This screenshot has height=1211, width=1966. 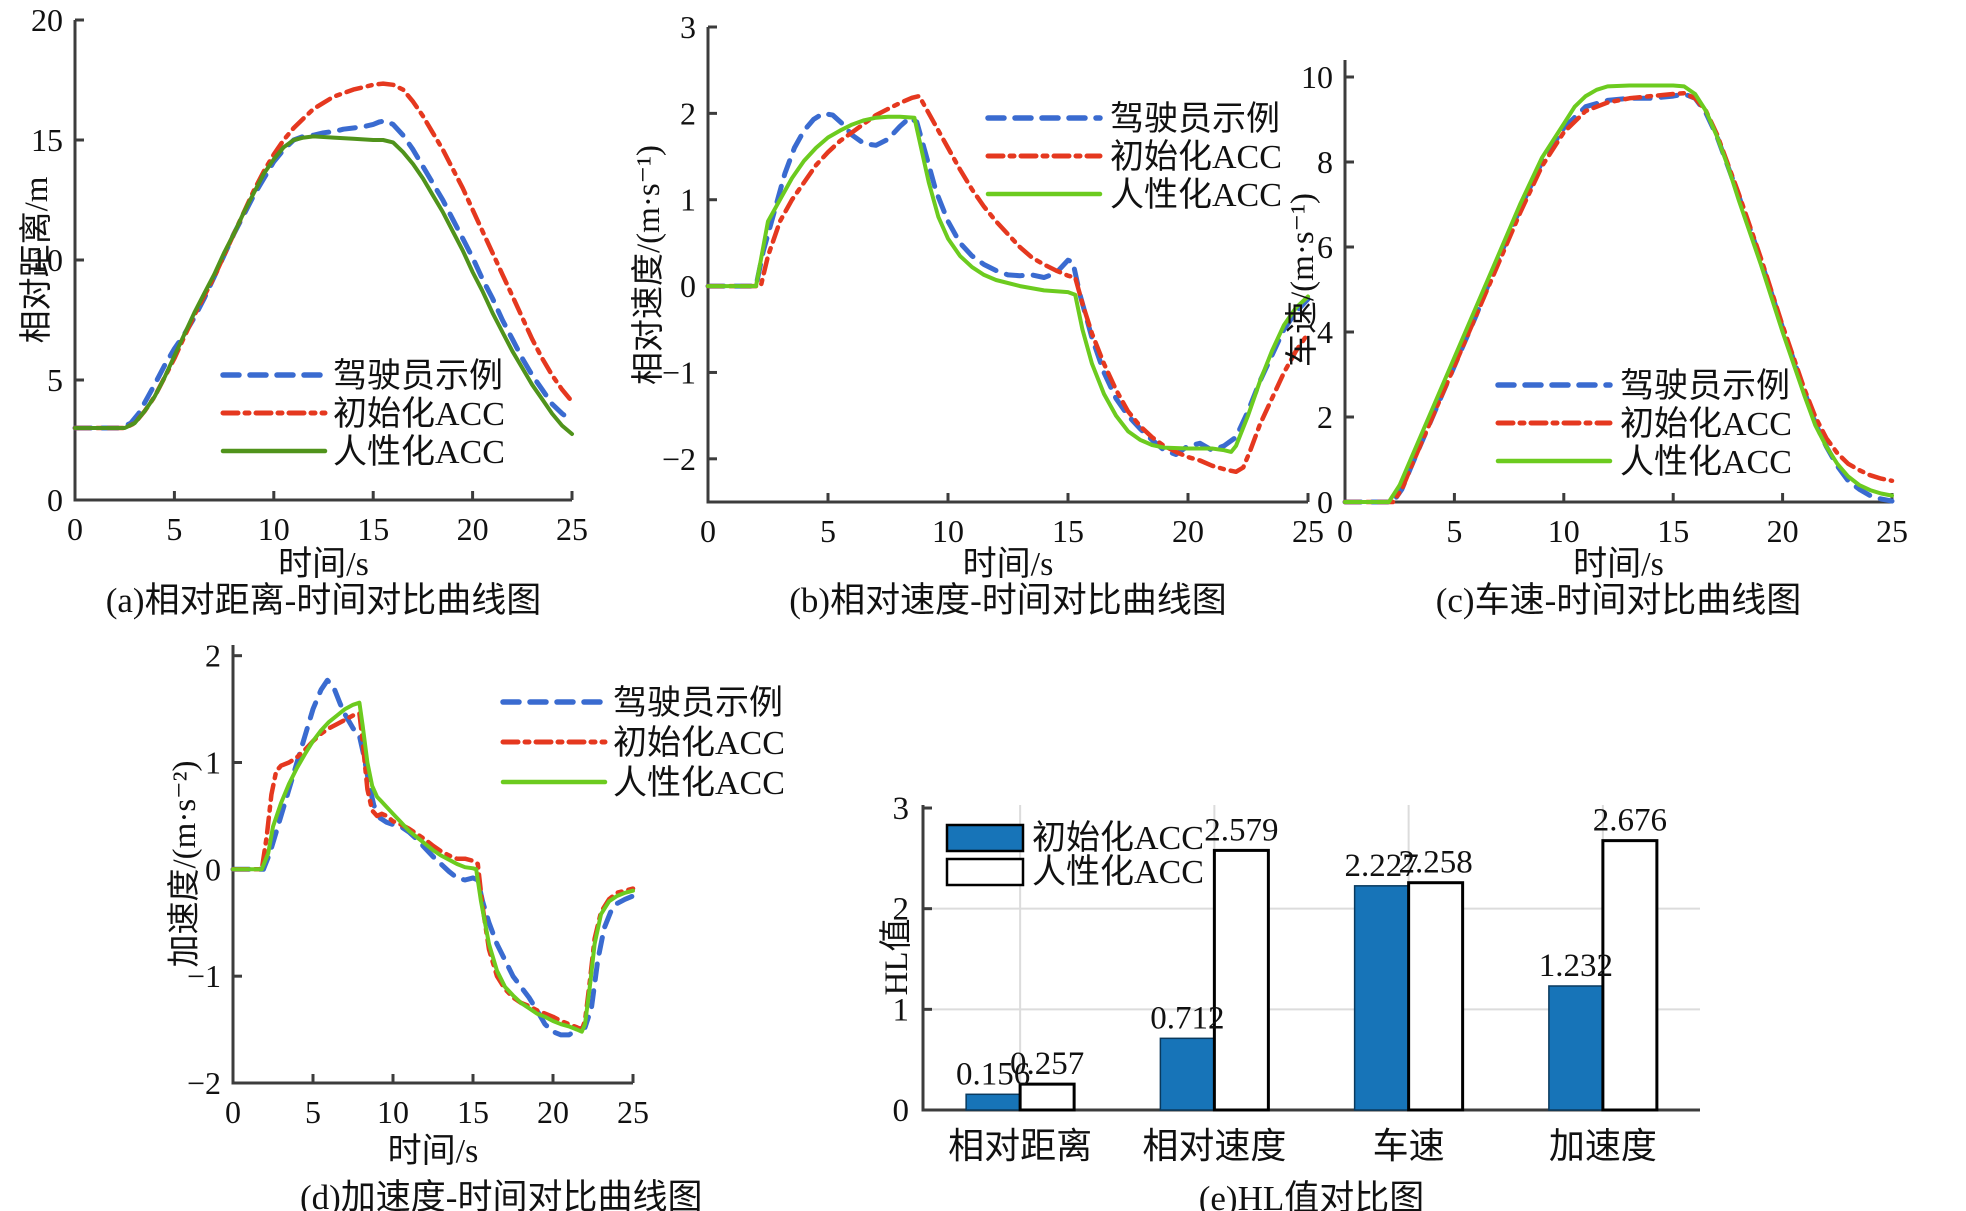 I want to click on chart-c-y-axis-label: 车速/(m·s⁻¹), so click(x=1303, y=280).